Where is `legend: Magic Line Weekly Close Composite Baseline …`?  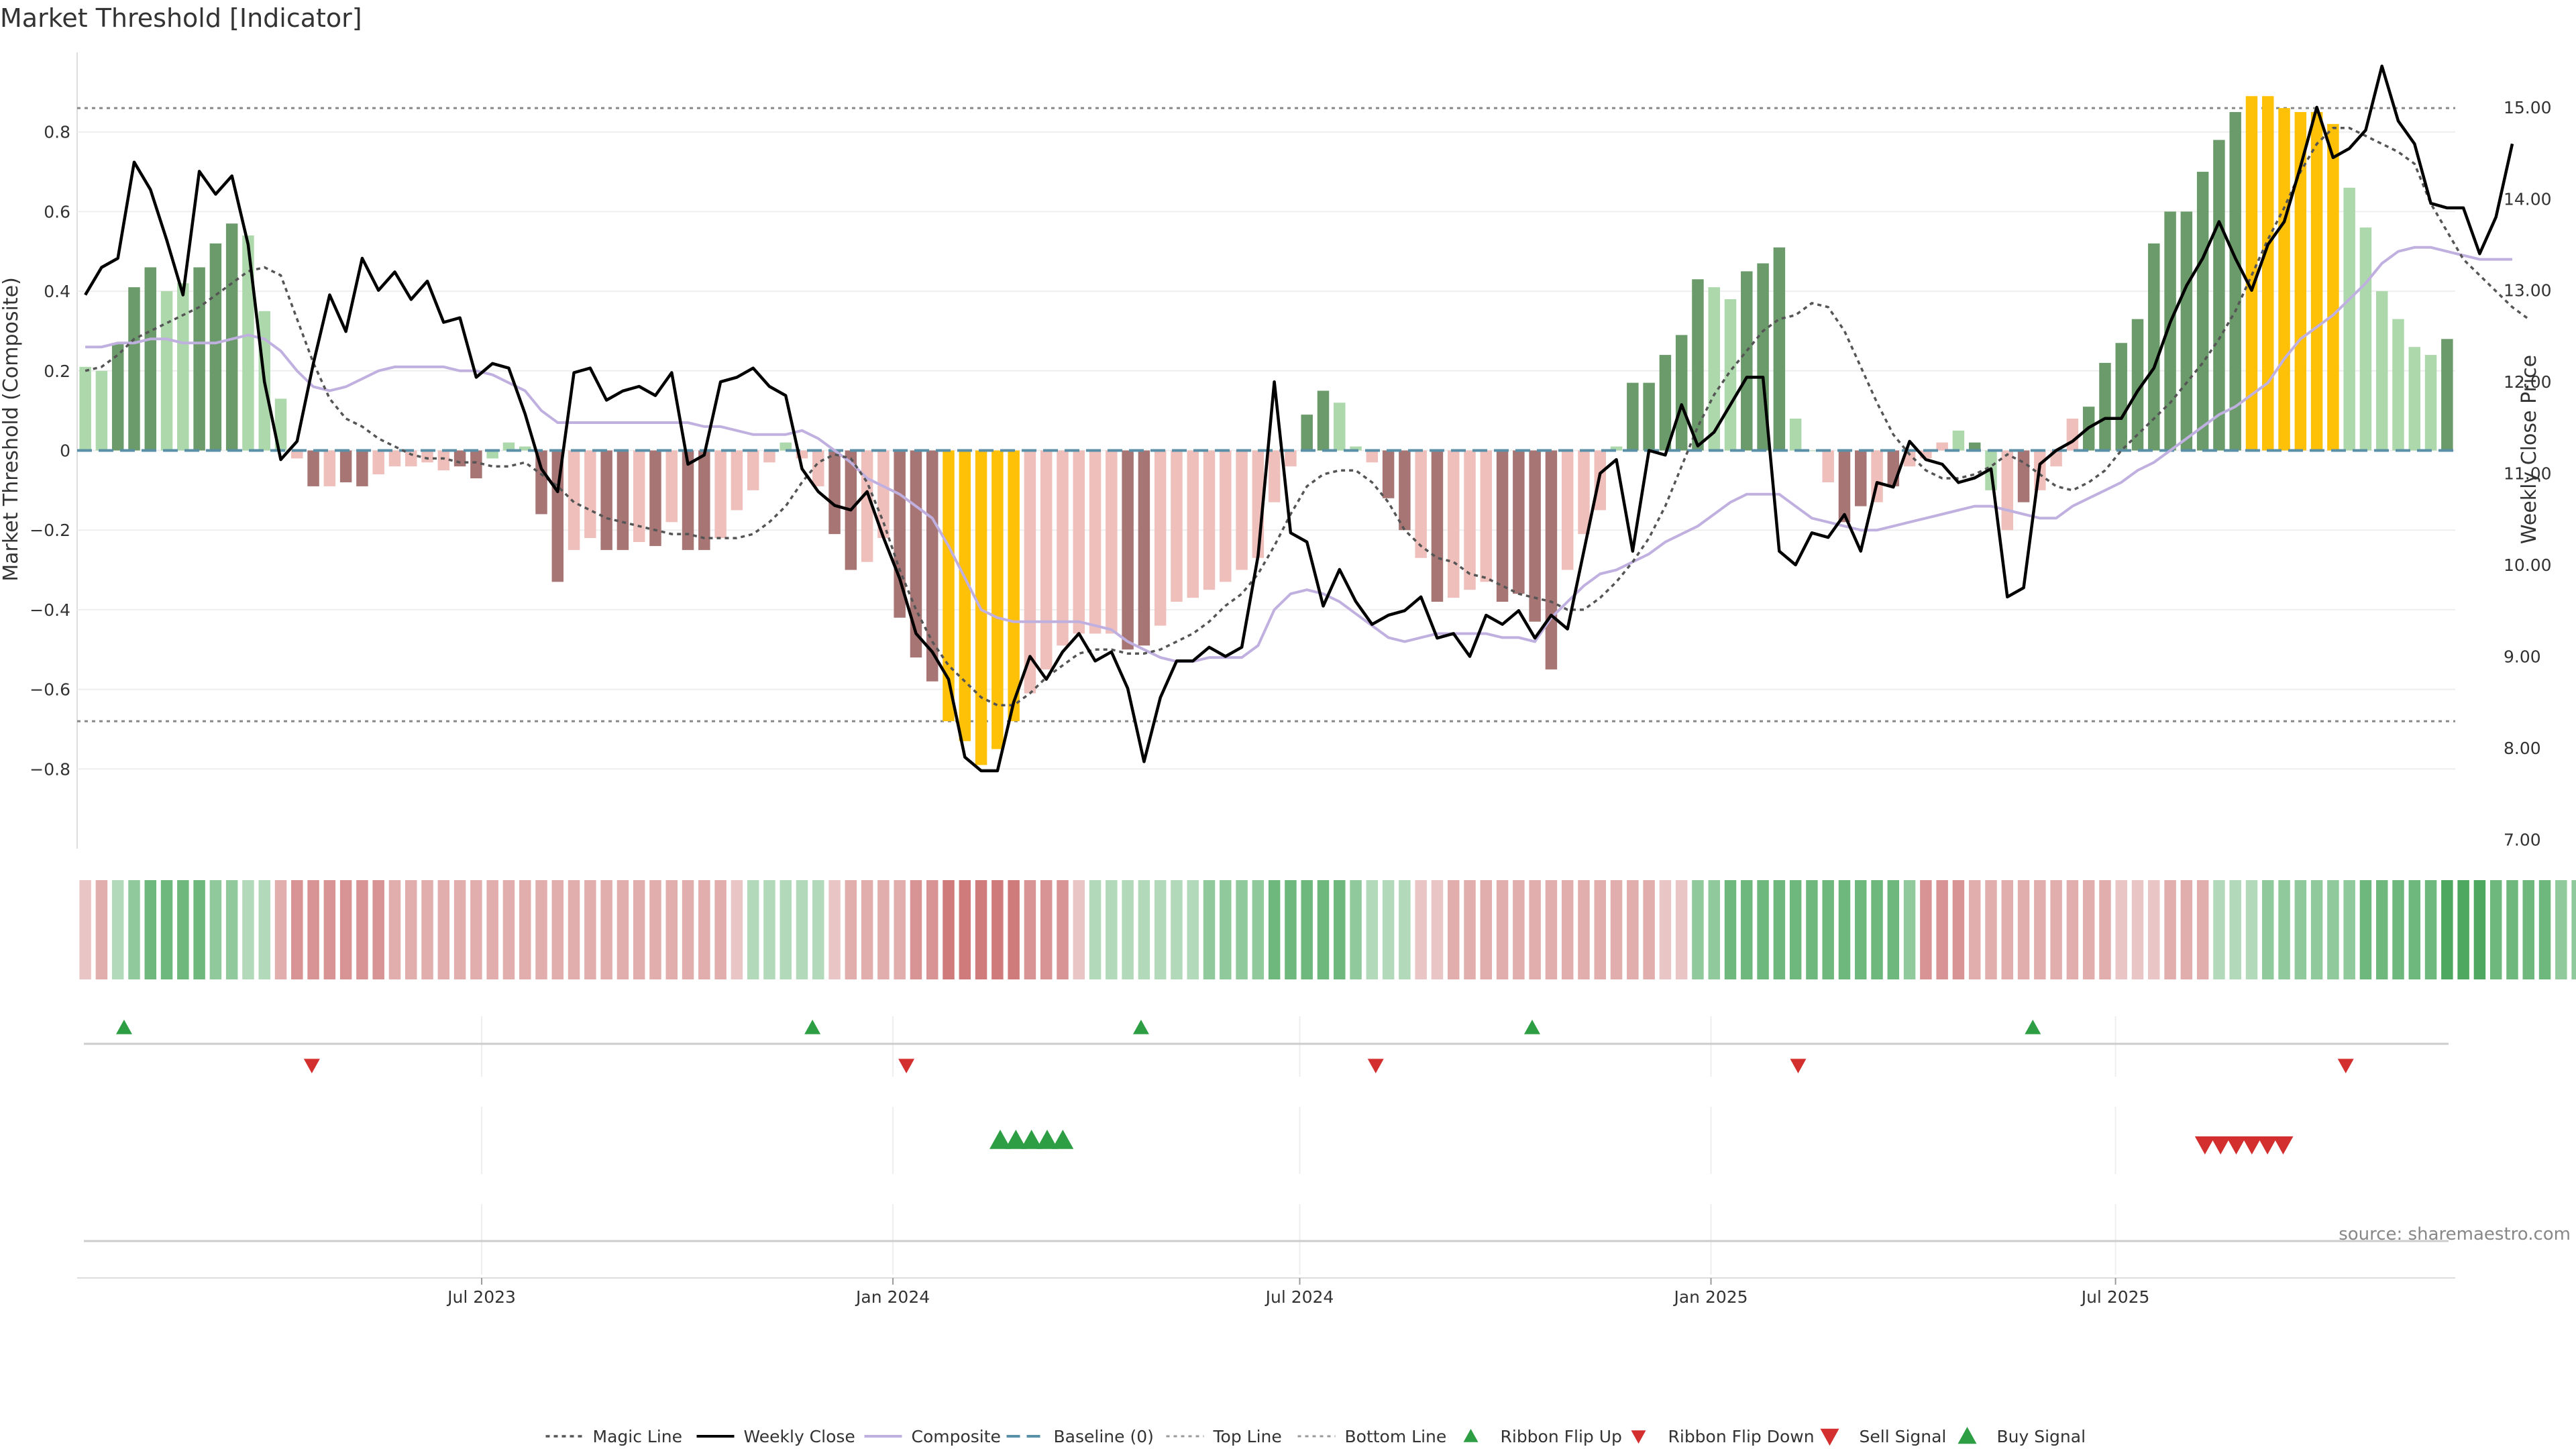
legend: Magic Line Weekly Close Composite Baseline … is located at coordinates (1315, 1436).